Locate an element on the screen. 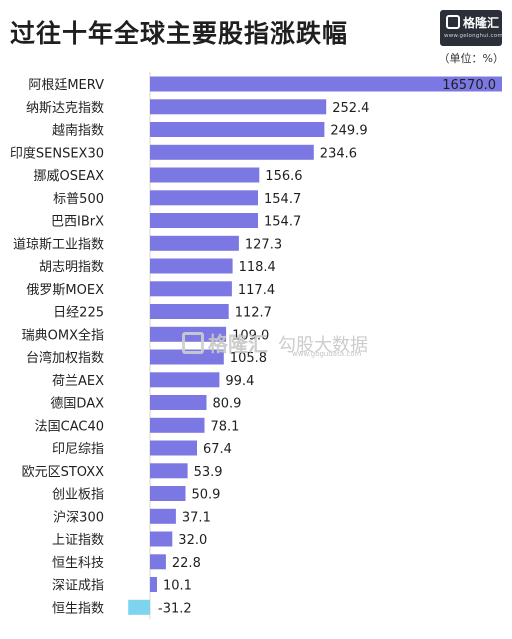  watermark: 格隆汇 勾股大数据 www.gogudata.com is located at coordinates (275, 343).